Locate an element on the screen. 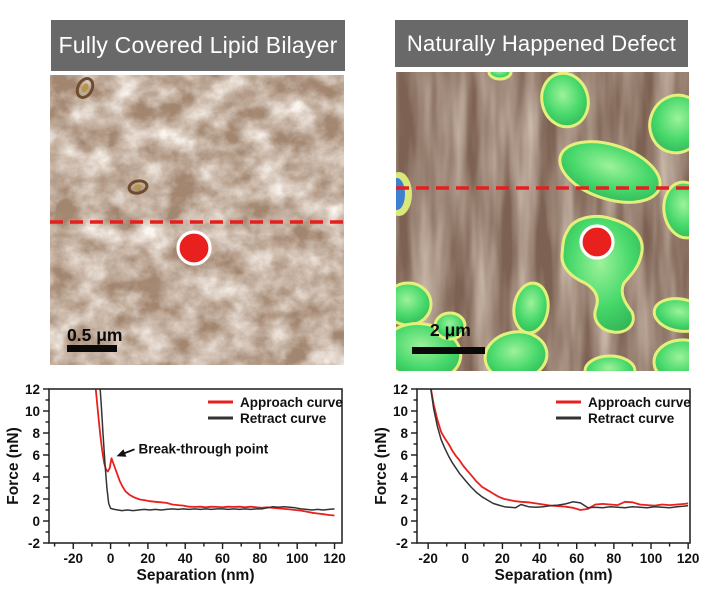  panel-title-defect: Naturally Happened Defect is located at coordinates (541, 43).